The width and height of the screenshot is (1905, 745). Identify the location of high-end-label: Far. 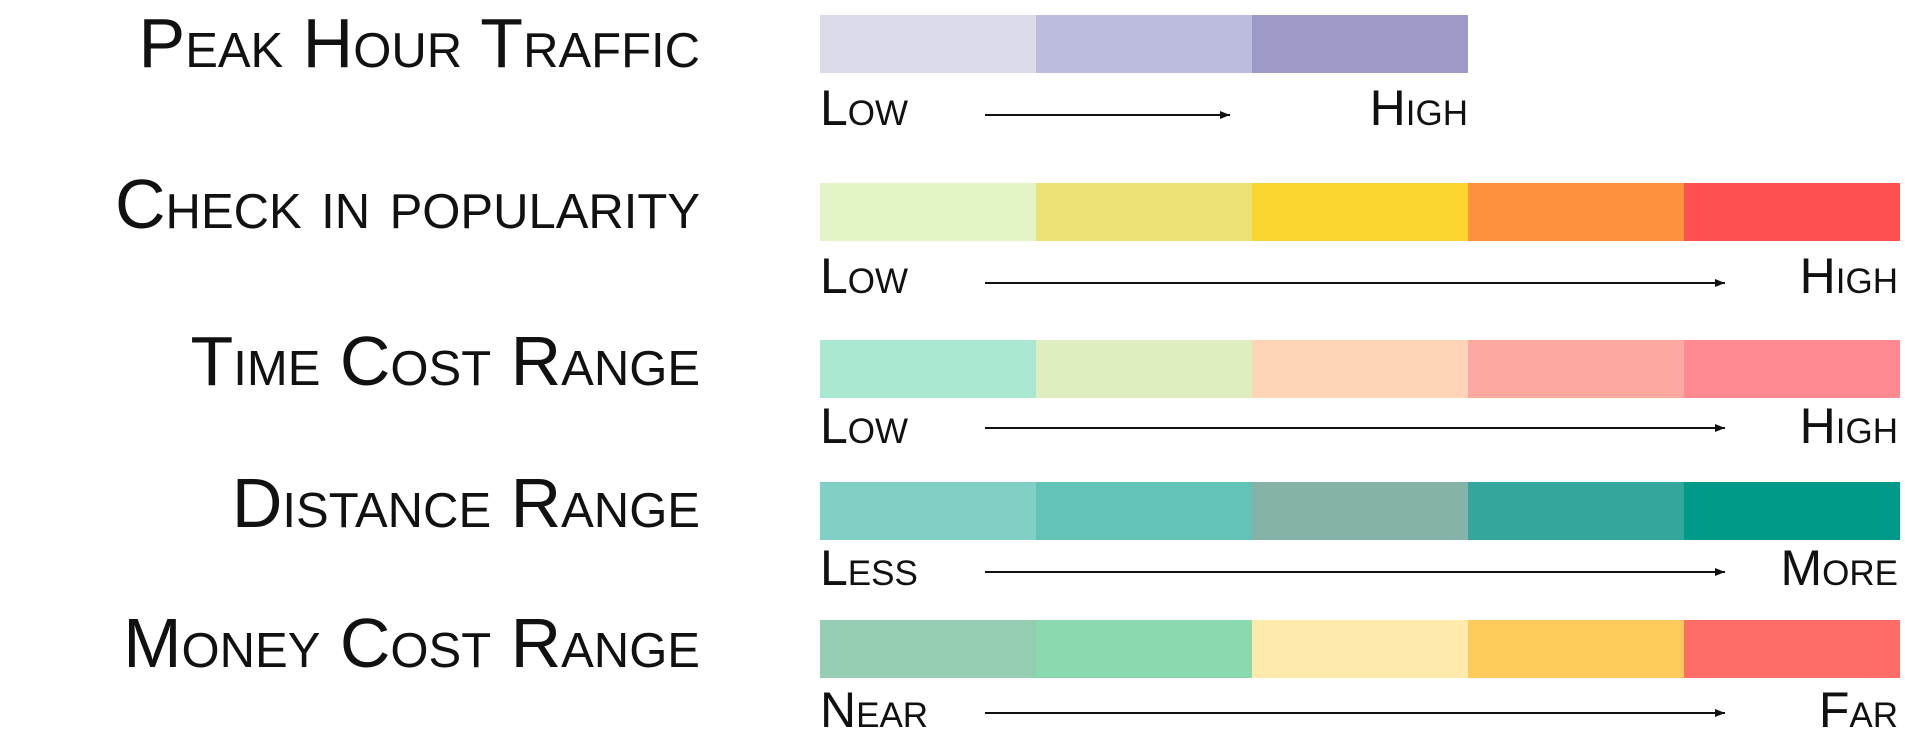
(1858, 710).